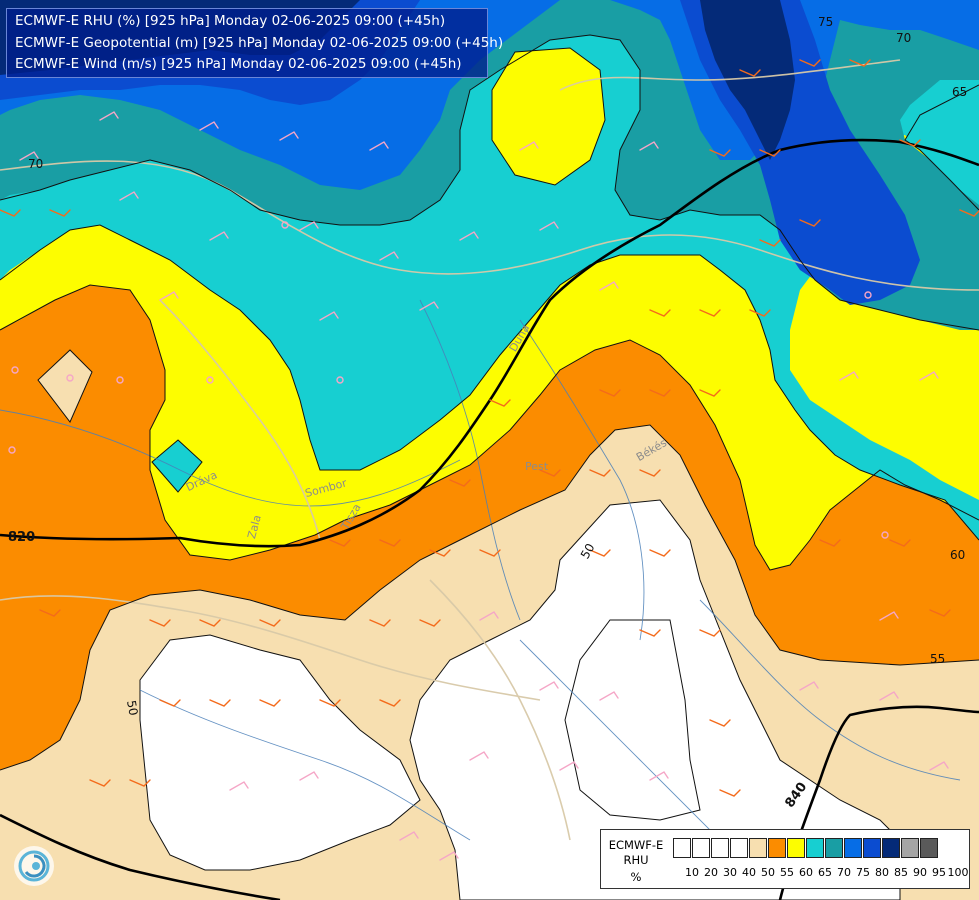  What do you see at coordinates (34, 866) in the screenshot?
I see `logo-icon` at bounding box center [34, 866].